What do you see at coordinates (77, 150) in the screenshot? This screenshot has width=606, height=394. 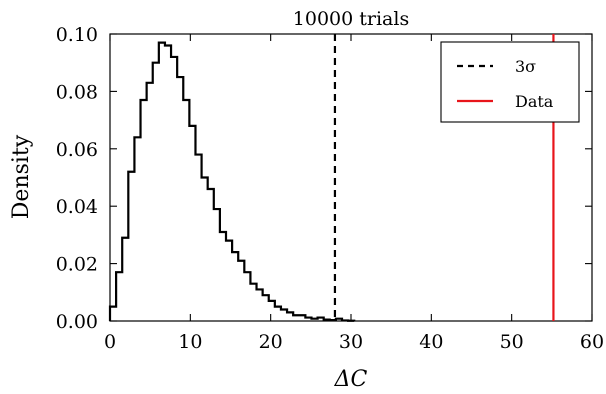 I see `y-tick-label: 0.06` at bounding box center [77, 150].